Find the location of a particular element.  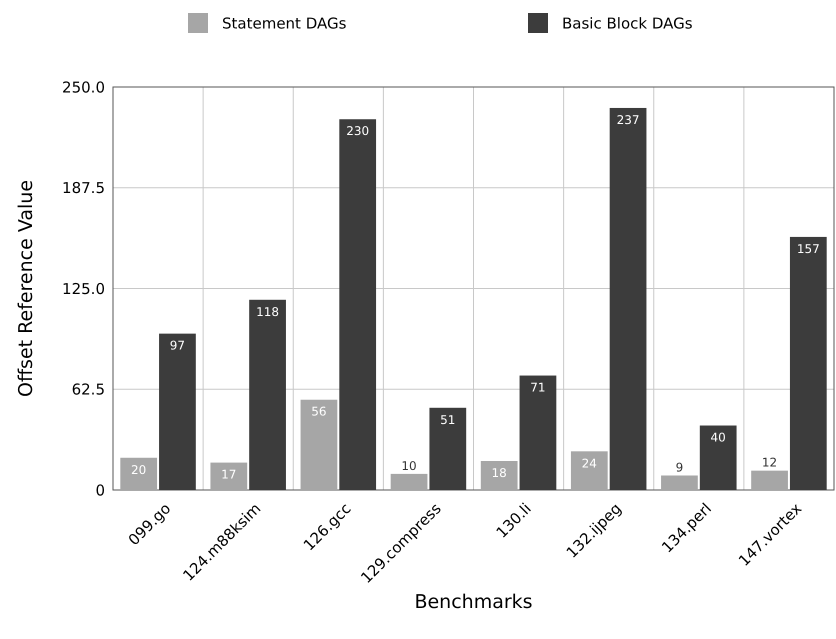

data-label: 157 is located at coordinates (808, 249).